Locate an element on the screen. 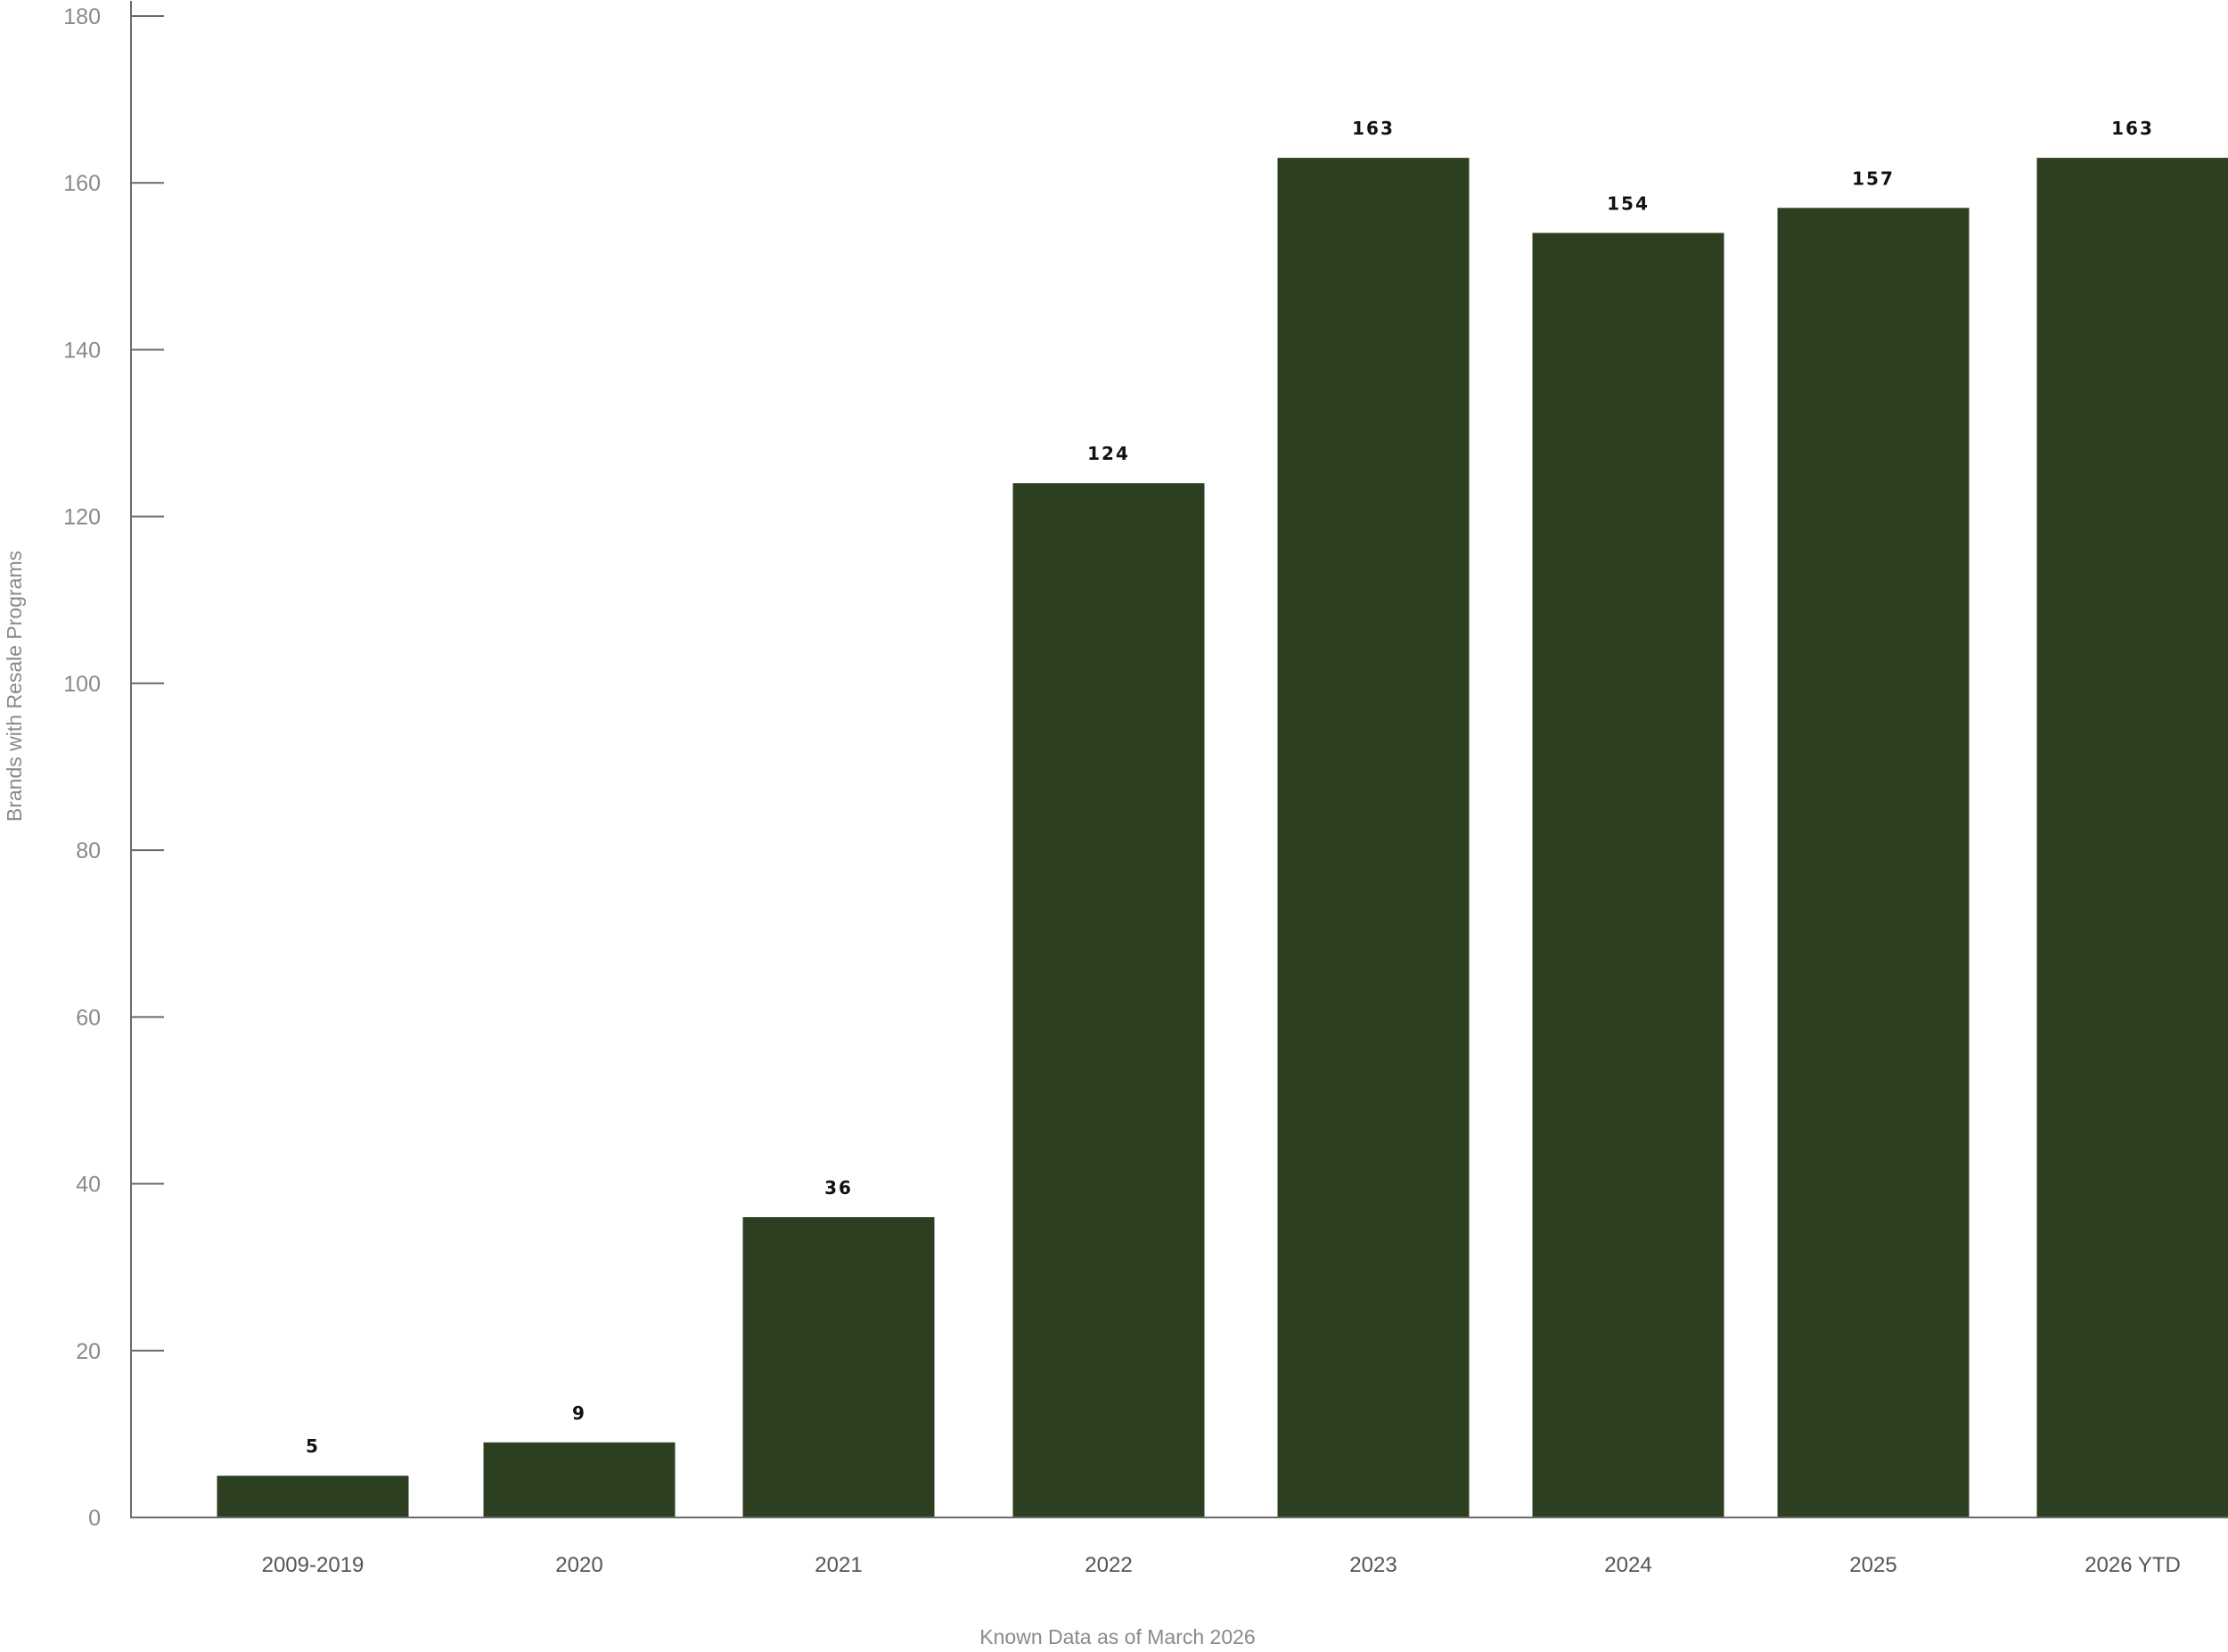  y-tick-label: 180 is located at coordinates (82, 16).